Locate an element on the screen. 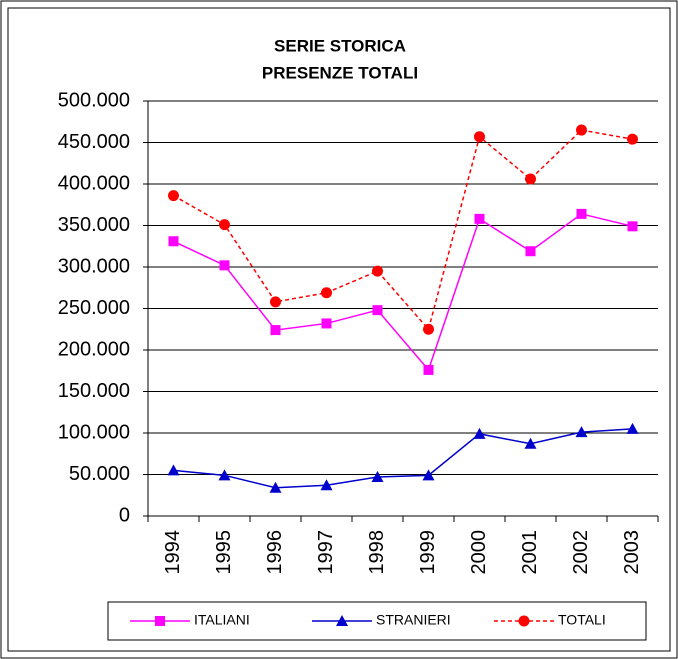 This screenshot has height=659, width=678. legend-label: TOTALI is located at coordinates (582, 620).